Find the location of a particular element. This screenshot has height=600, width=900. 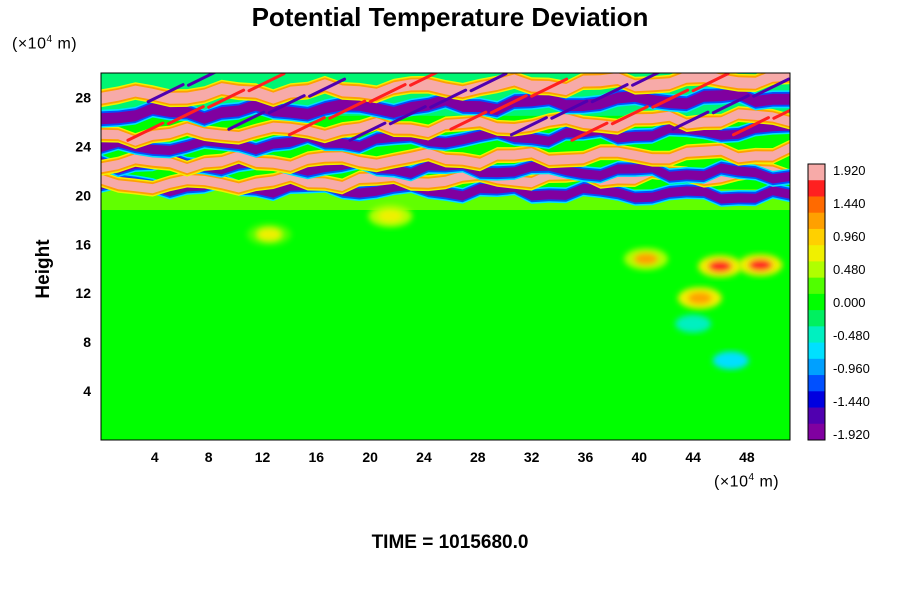

y-unit-prefix: (×10 is located at coordinates (29, 44).